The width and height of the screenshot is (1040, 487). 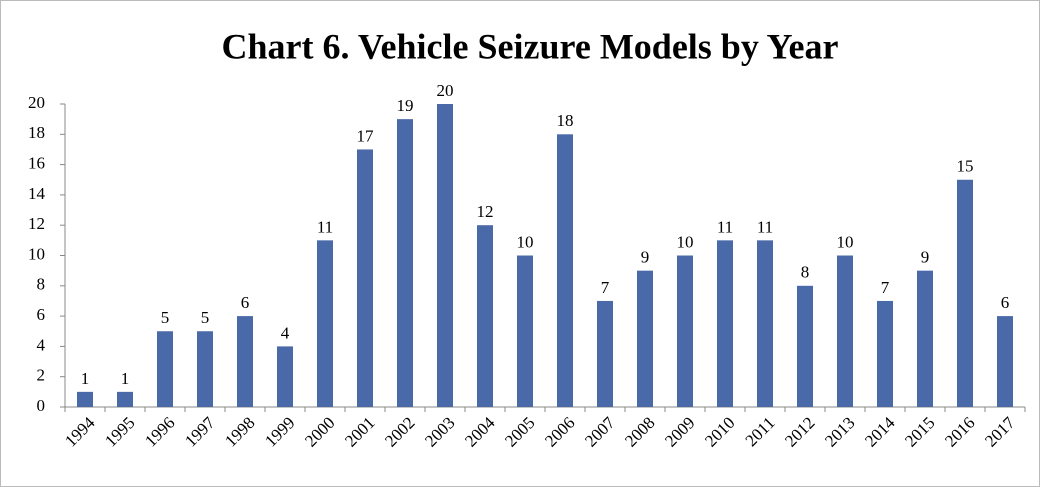 I want to click on data-label: 8, so click(x=805, y=272).